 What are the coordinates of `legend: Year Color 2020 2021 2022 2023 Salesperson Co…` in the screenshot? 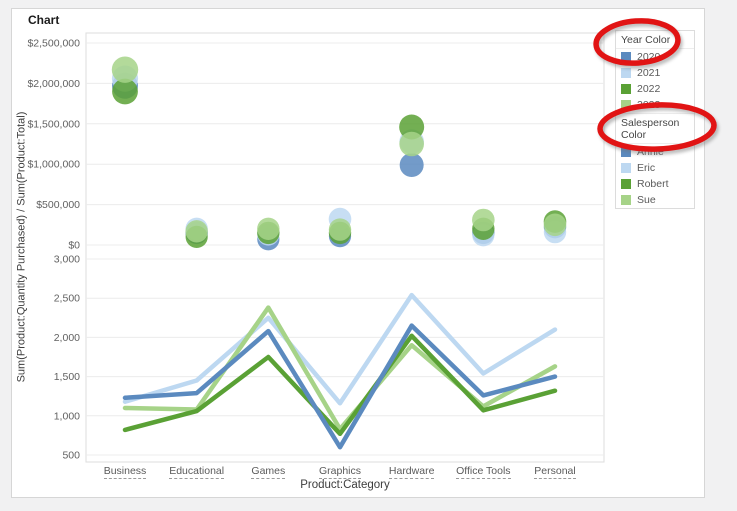 It's located at (655, 119).